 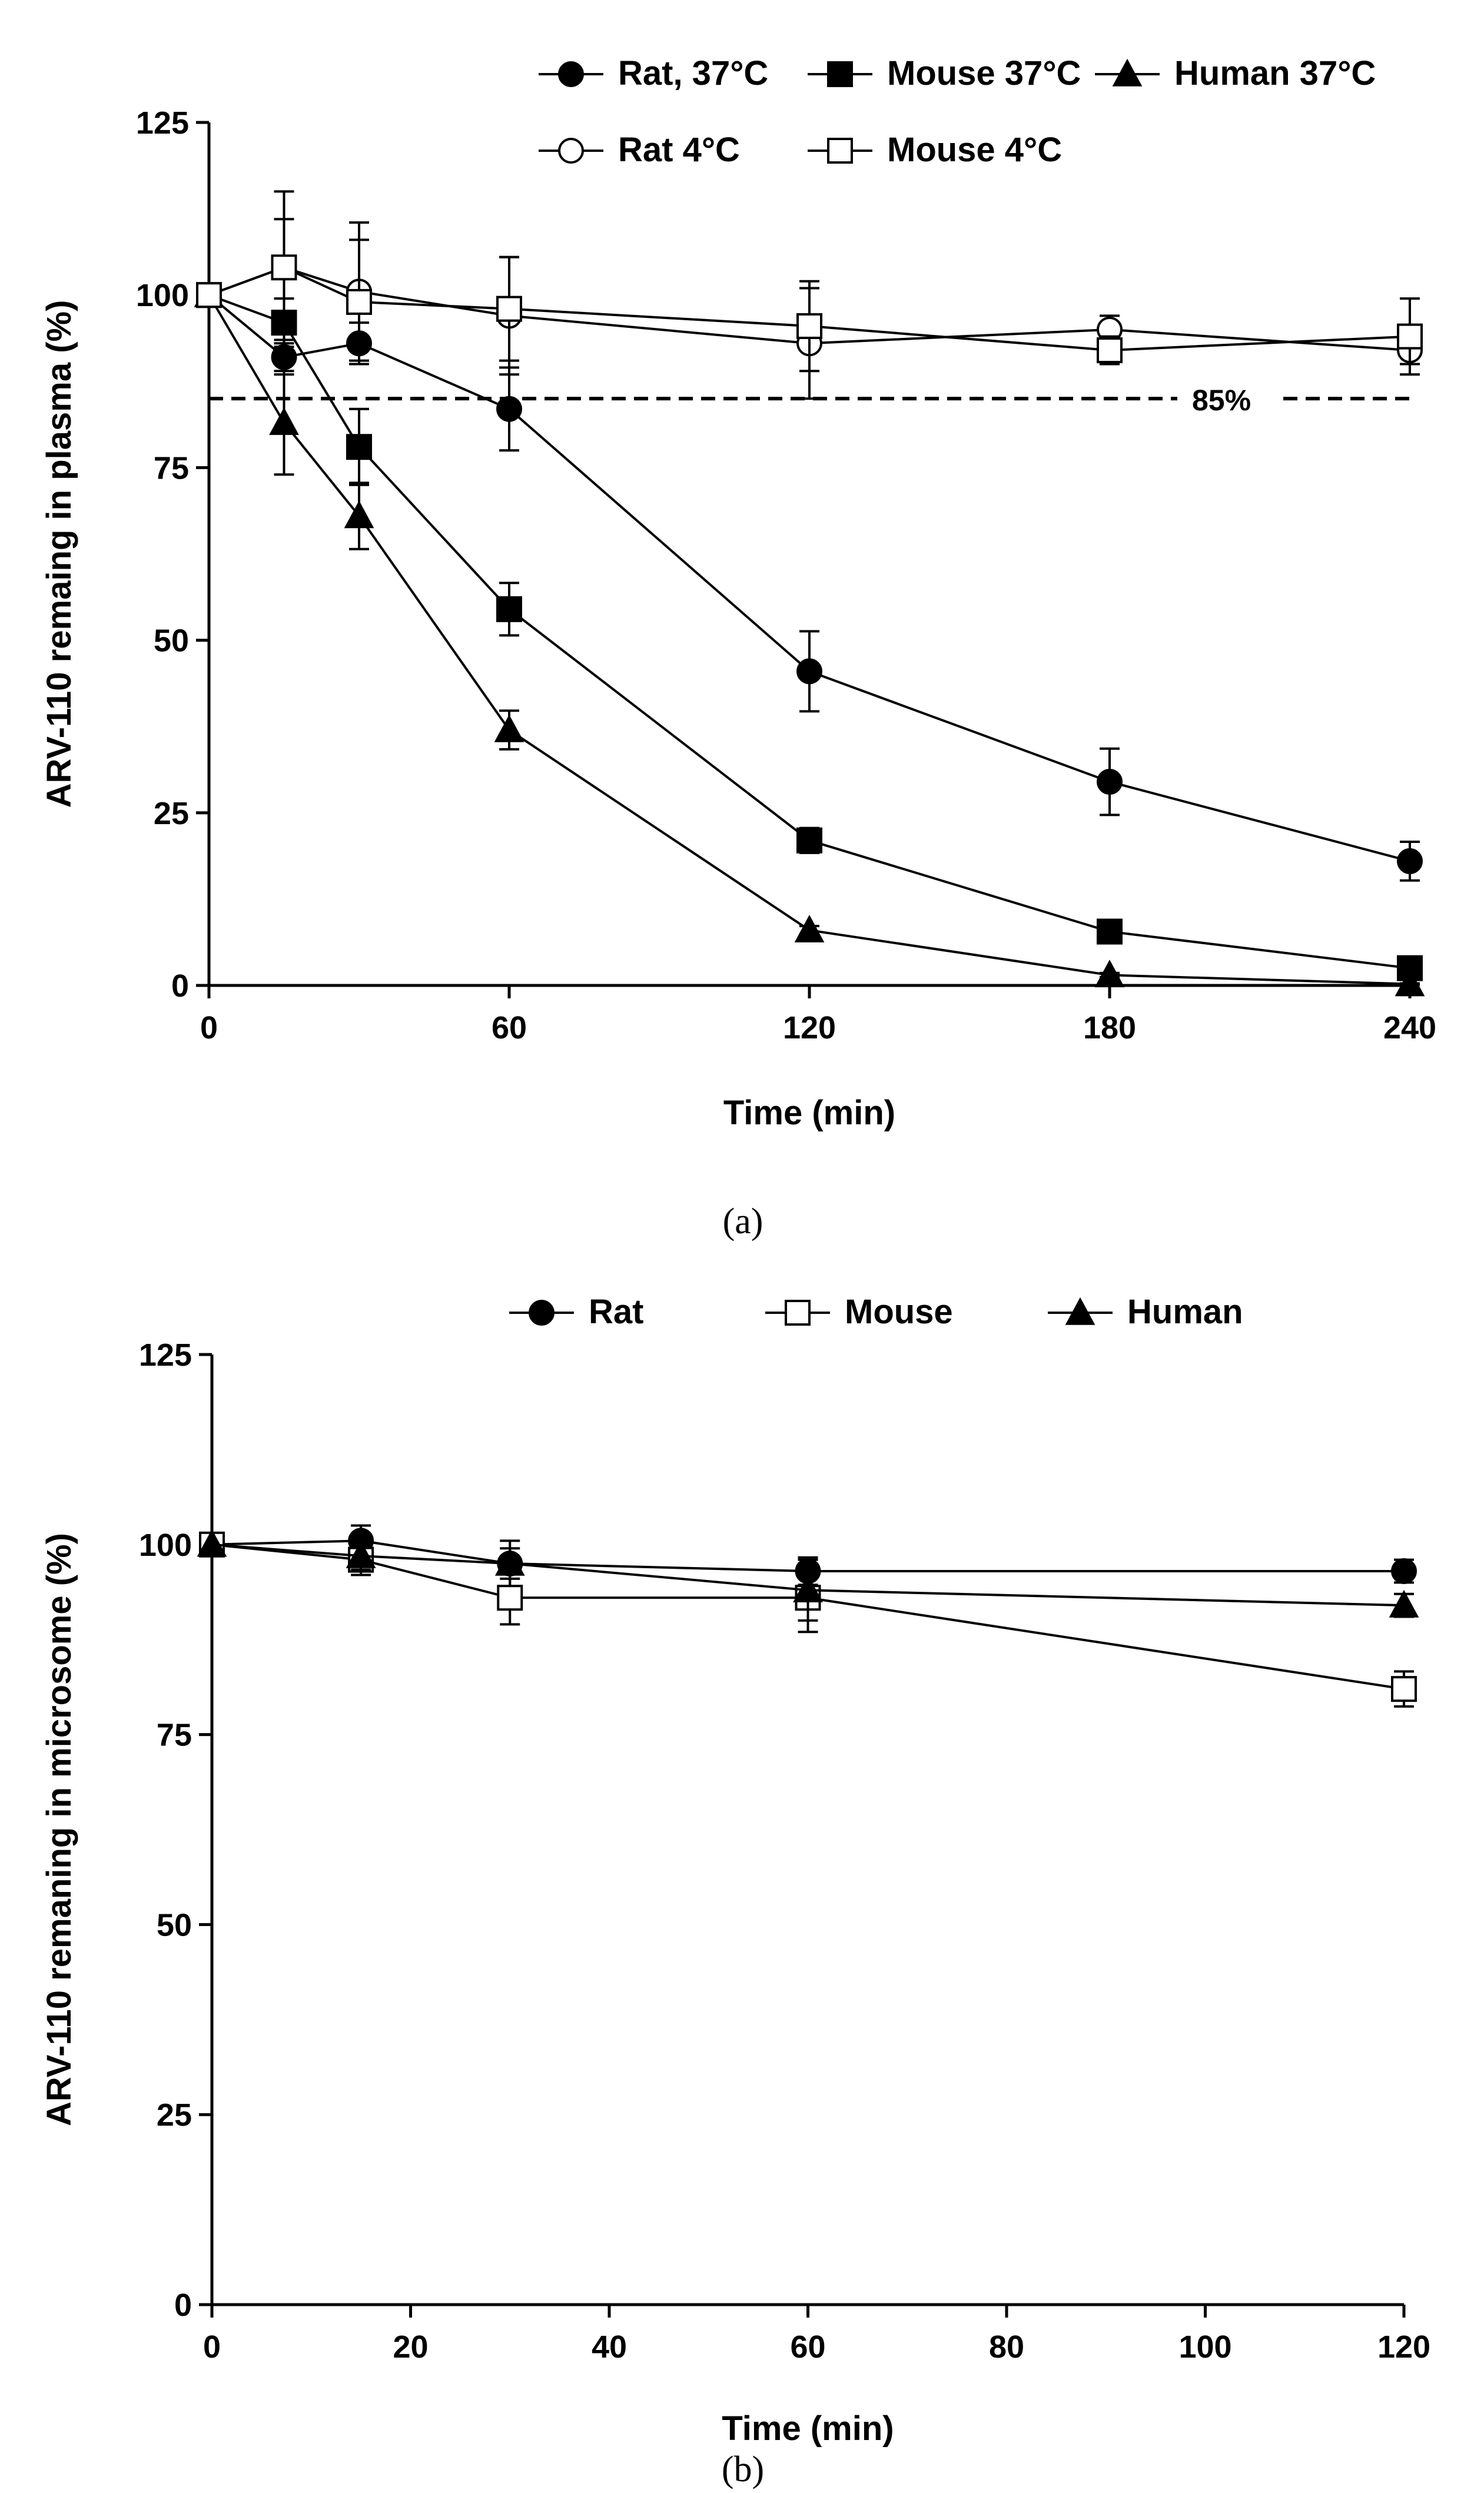 What do you see at coordinates (1007, 2347) in the screenshot?
I see `x-tick-label: 80` at bounding box center [1007, 2347].